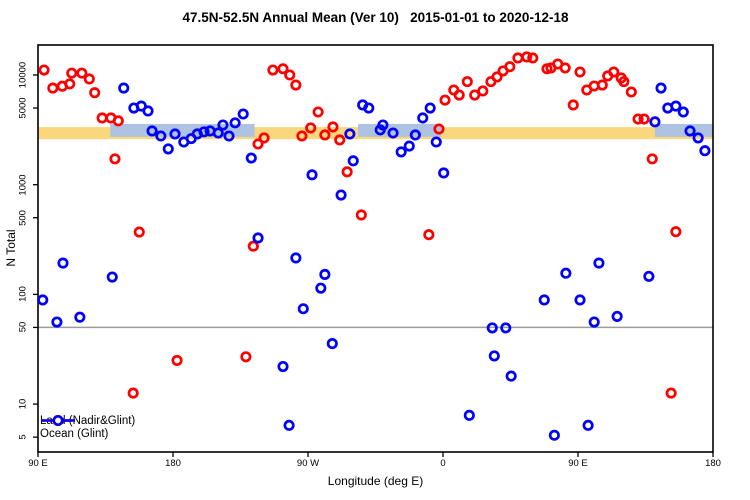  What do you see at coordinates (23, 217) in the screenshot?
I see `y-tick-label: 500` at bounding box center [23, 217].